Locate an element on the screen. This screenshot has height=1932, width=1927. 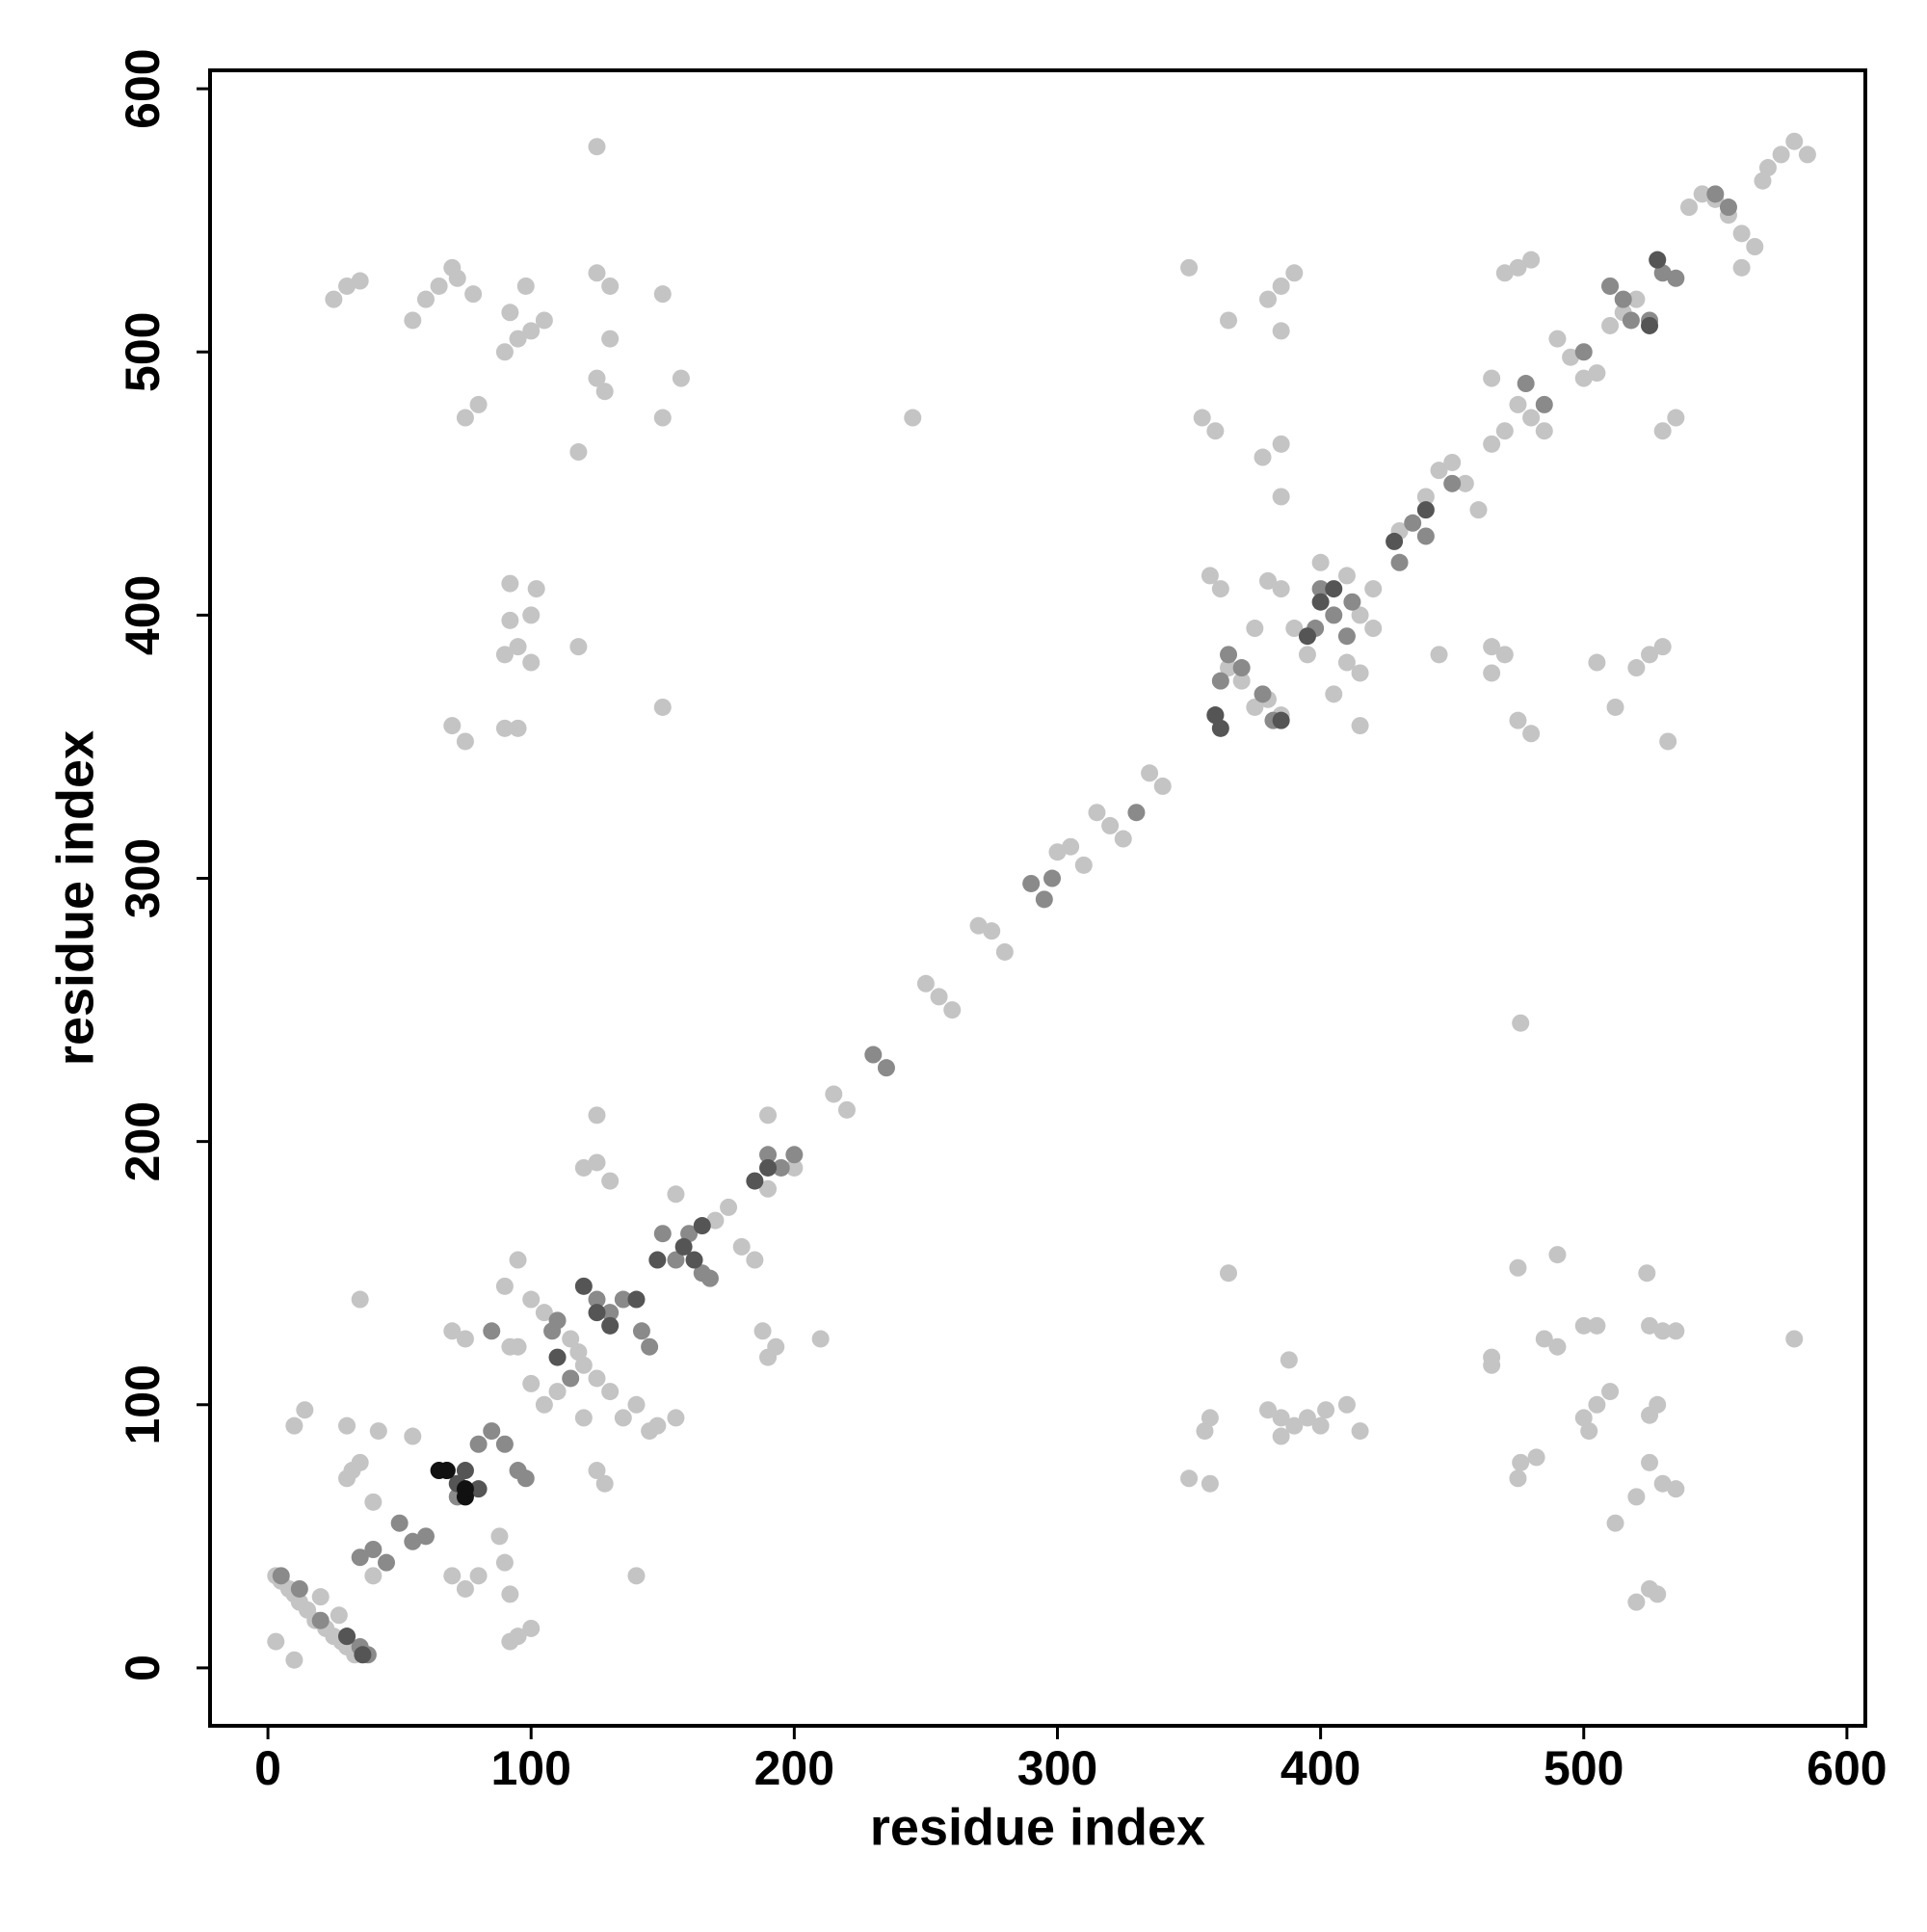
y-tick-label: 0 is located at coordinates (143, 1667).